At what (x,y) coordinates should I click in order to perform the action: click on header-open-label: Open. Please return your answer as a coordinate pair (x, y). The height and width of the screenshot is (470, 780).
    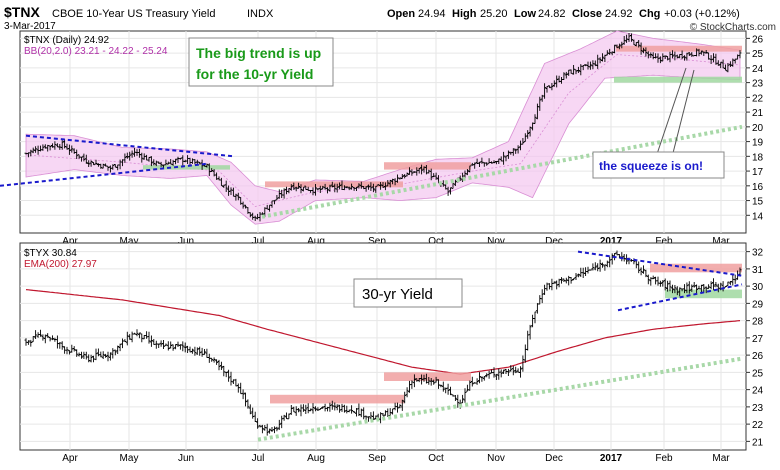
    Looking at the image, I should click on (401, 14).